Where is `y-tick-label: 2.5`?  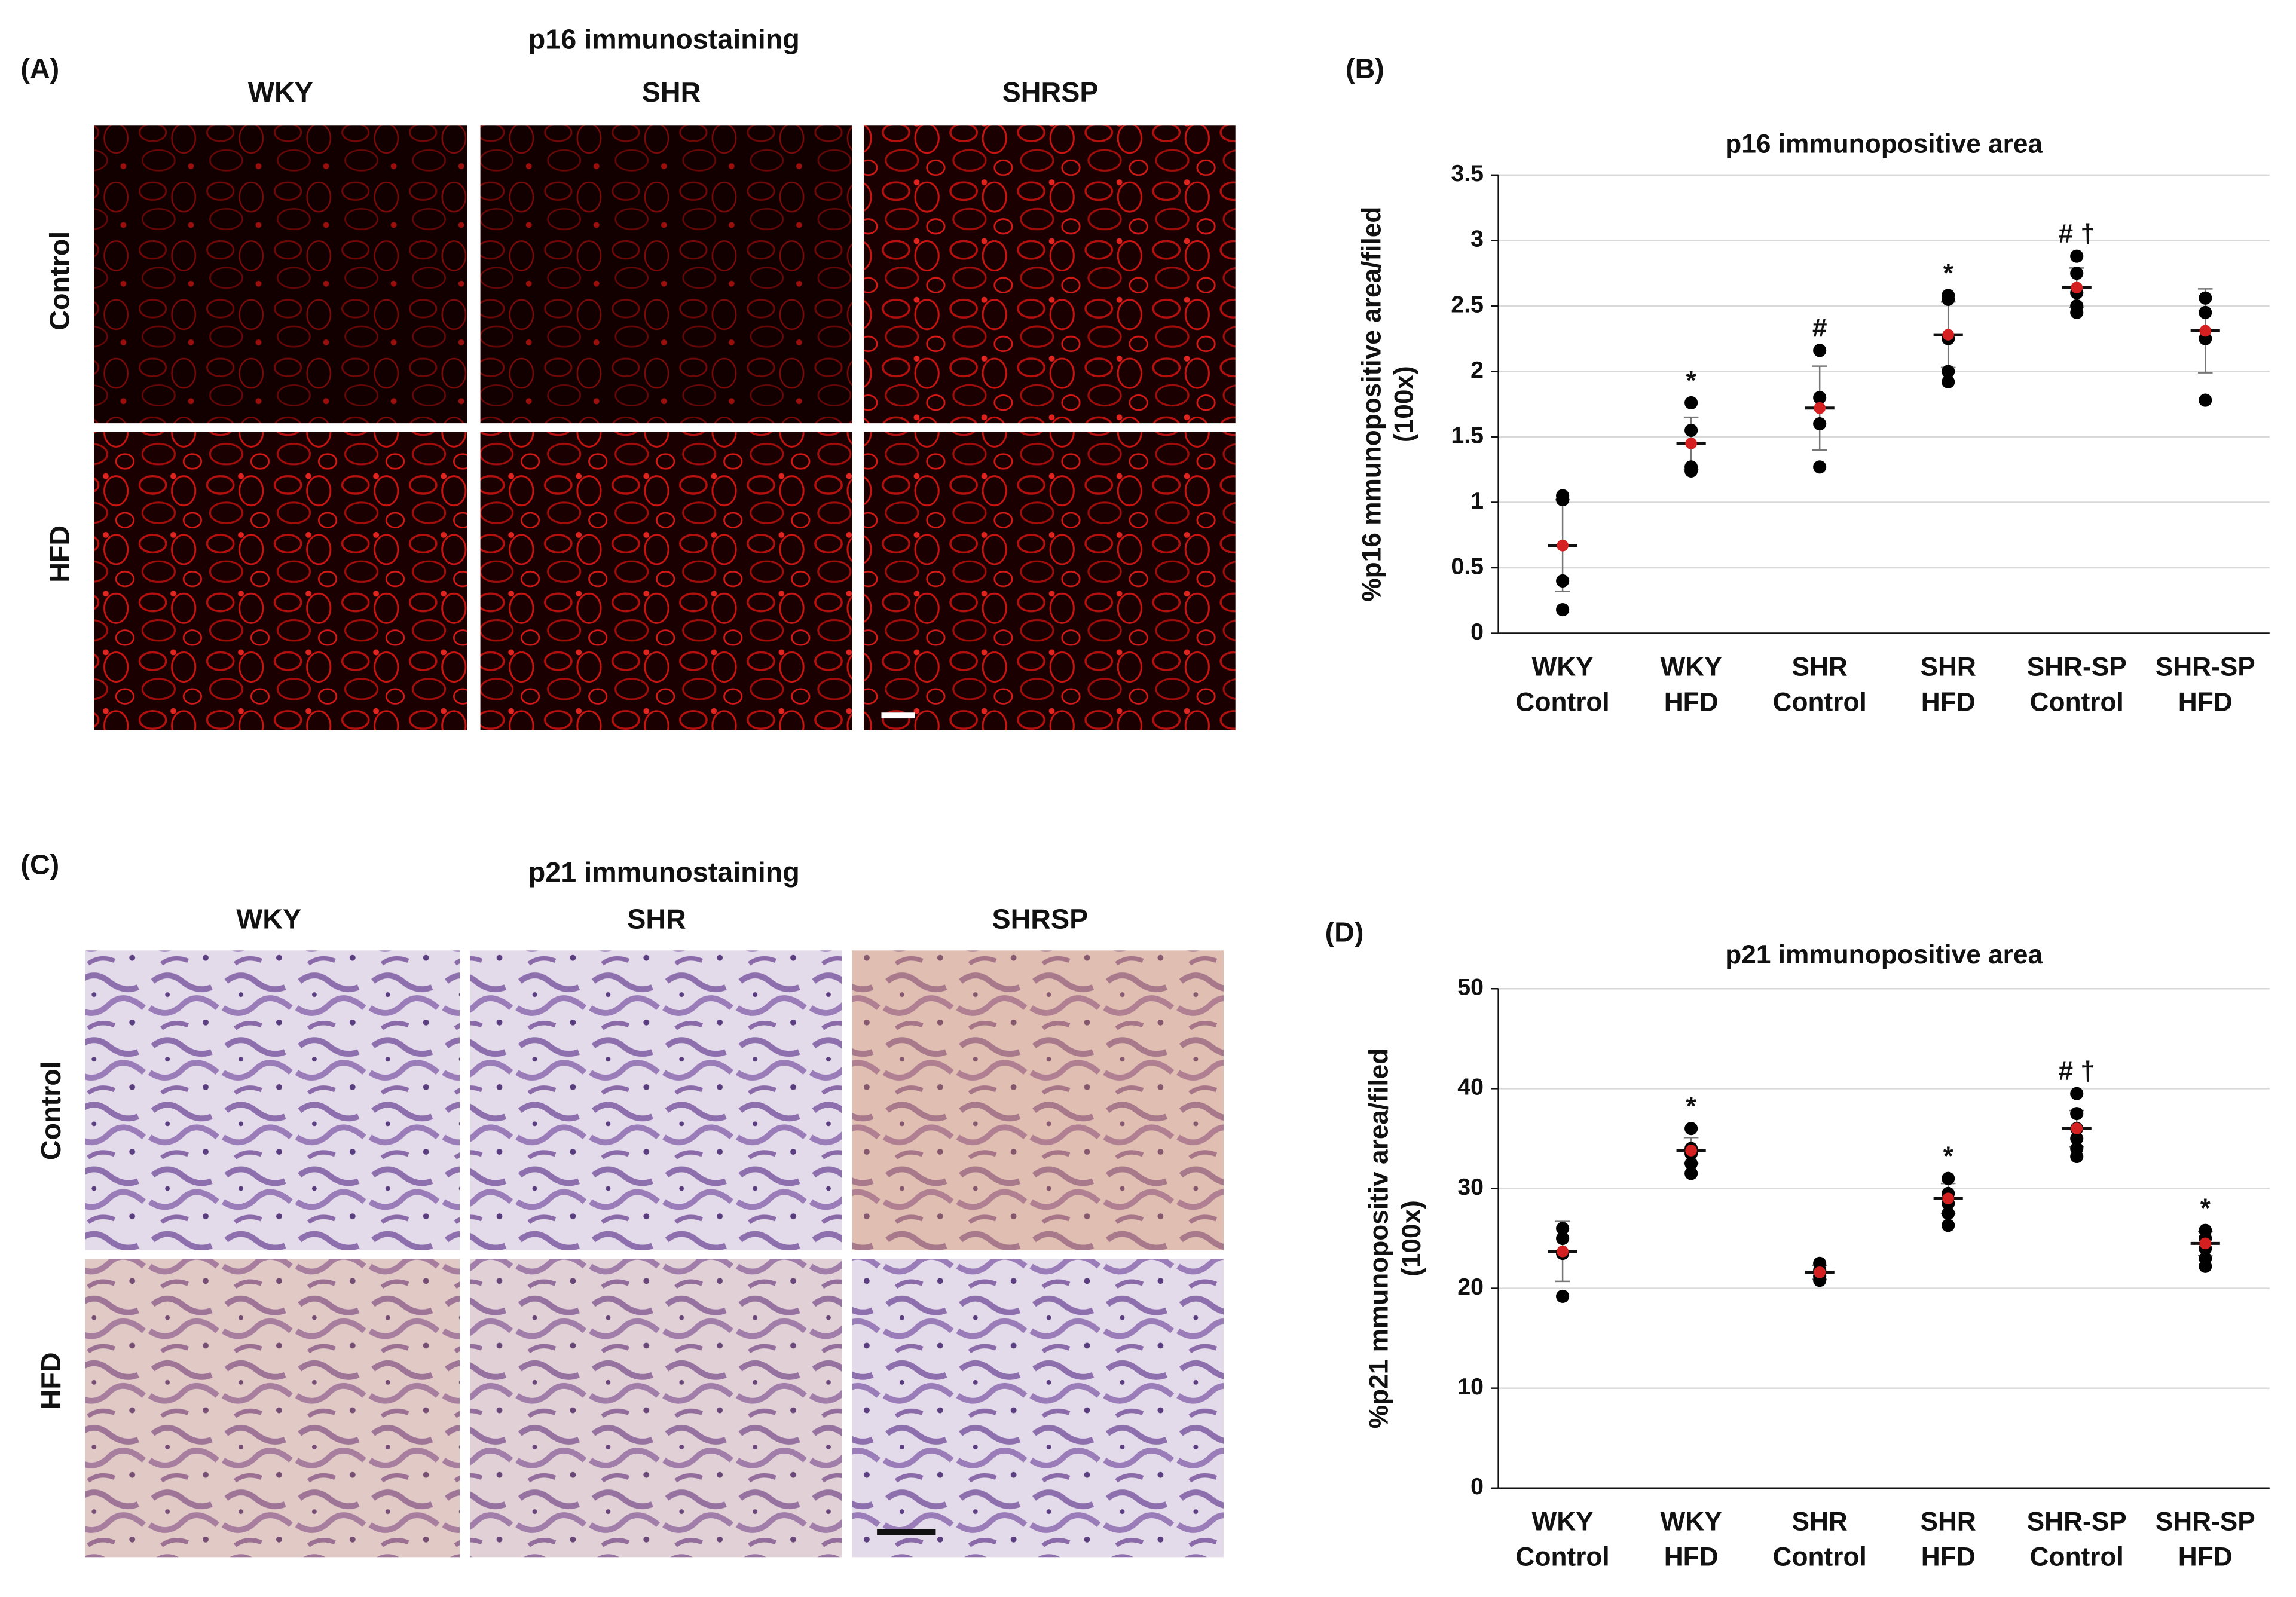
y-tick-label: 2.5 is located at coordinates (1468, 304).